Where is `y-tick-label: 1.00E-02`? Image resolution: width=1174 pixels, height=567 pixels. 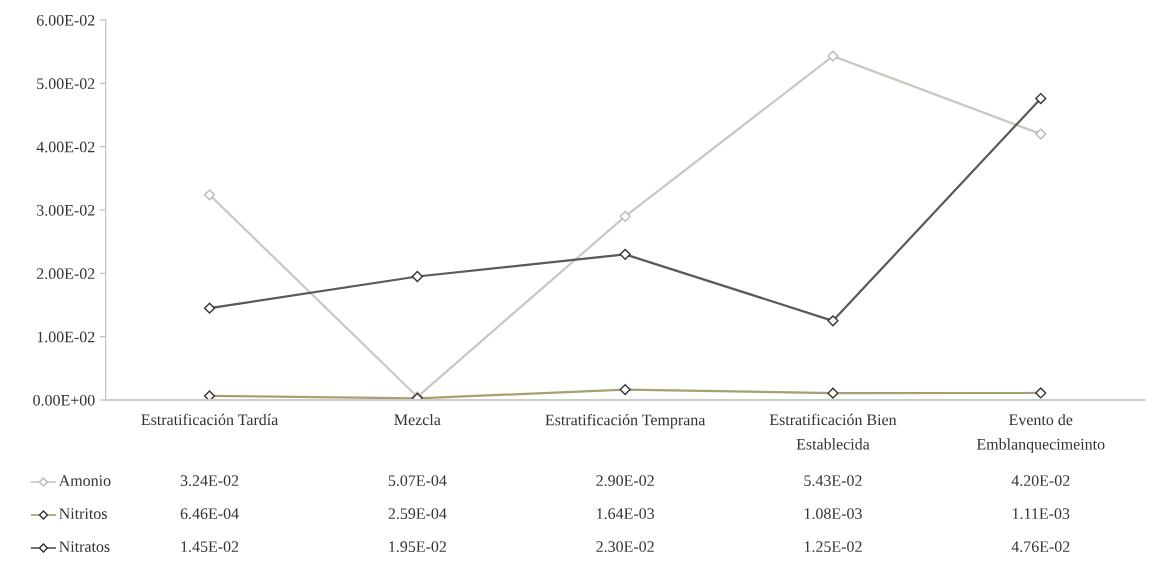 y-tick-label: 1.00E-02 is located at coordinates (66, 337).